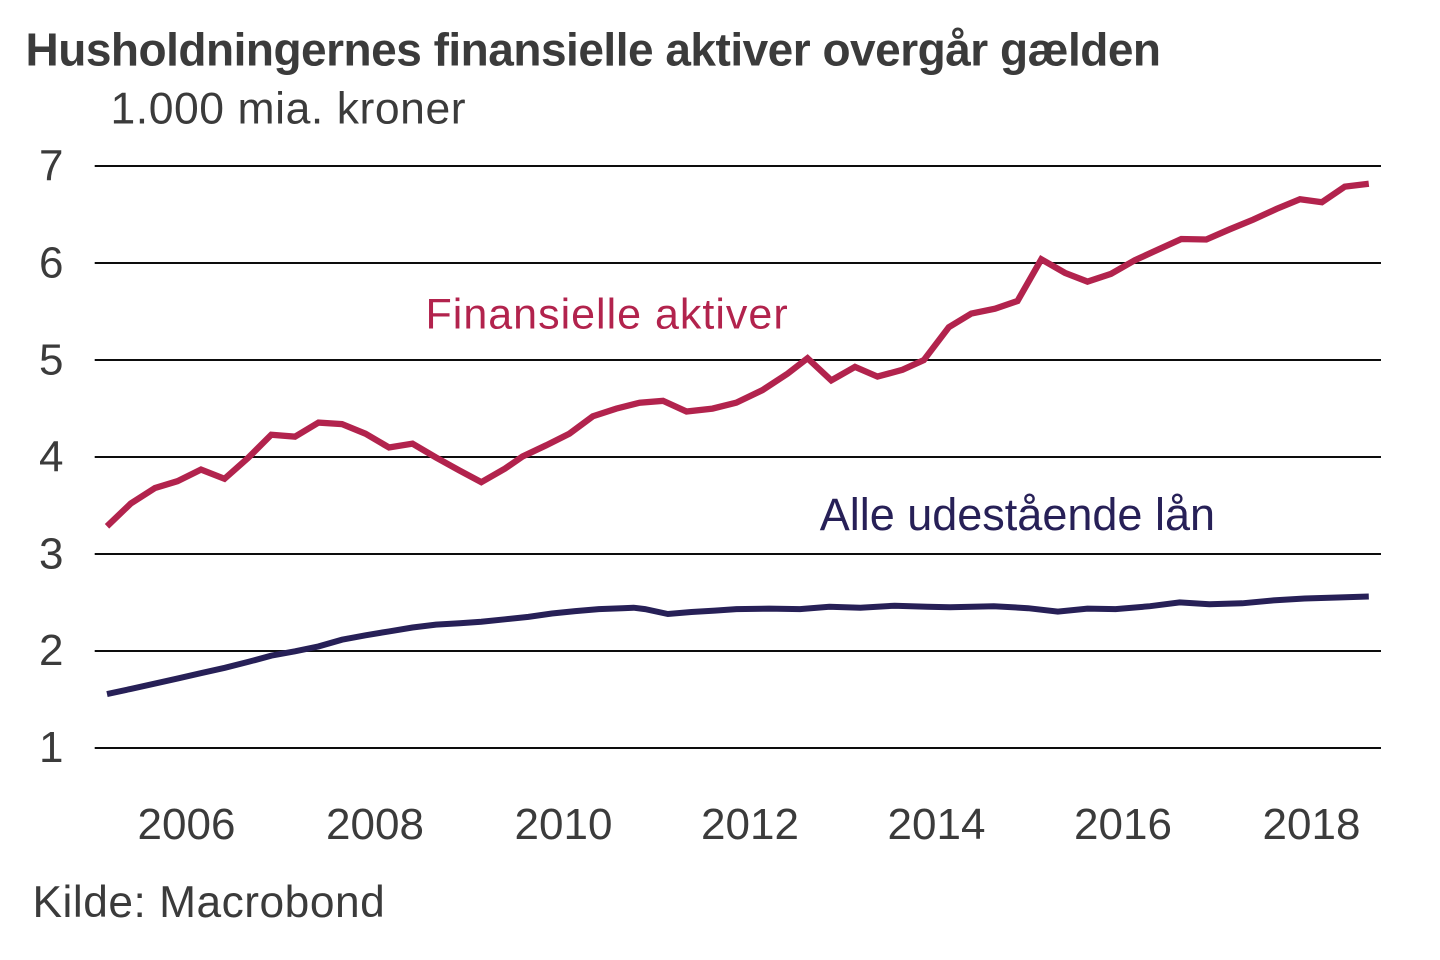 Image resolution: width=1440 pixels, height=960 pixels. I want to click on svg-text: 2010, so click(564, 824).